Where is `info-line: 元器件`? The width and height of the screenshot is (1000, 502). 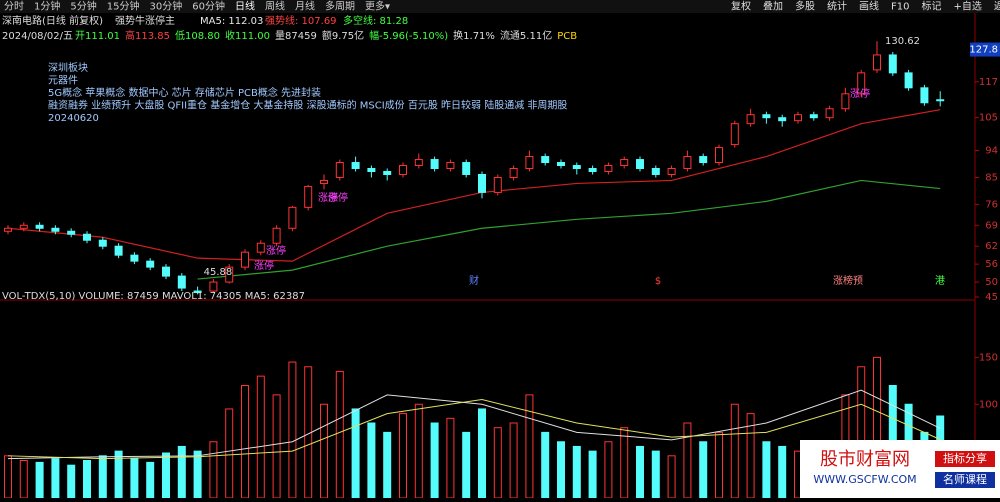 info-line: 元器件 is located at coordinates (63, 81).